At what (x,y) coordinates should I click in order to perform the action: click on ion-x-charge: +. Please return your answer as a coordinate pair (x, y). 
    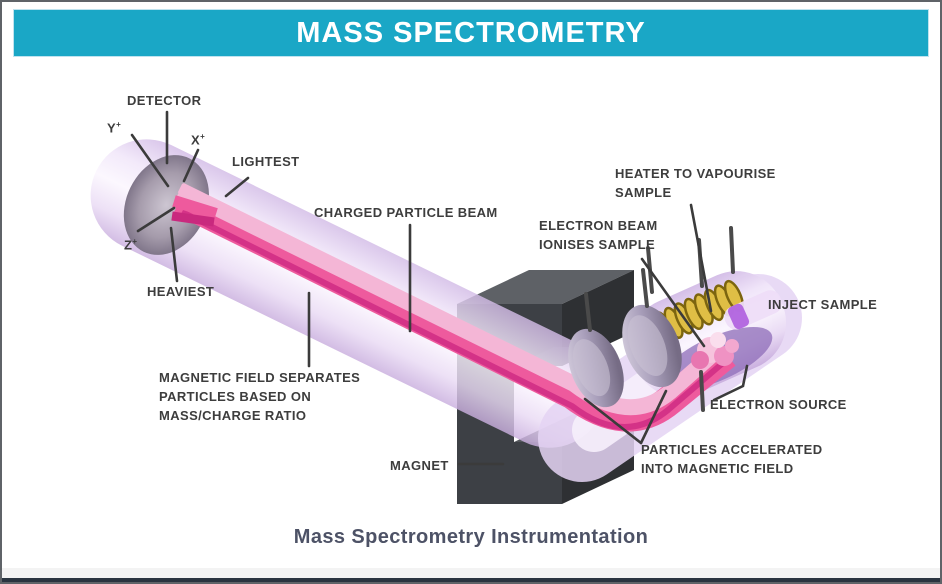
    Looking at the image, I should click on (203, 136).